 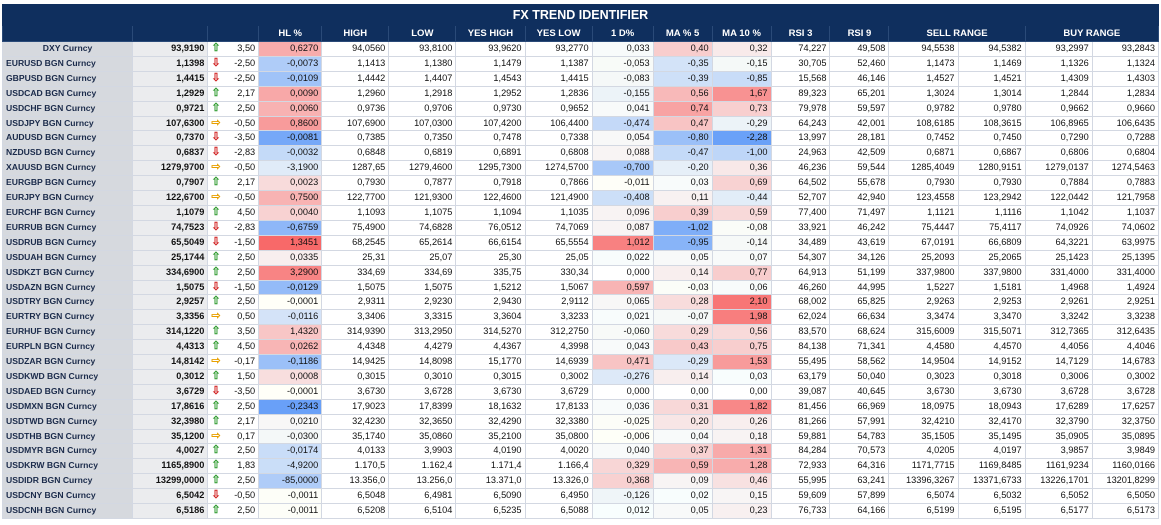 I want to click on yes-low-cell: 1.166,4, so click(x=558, y=466).